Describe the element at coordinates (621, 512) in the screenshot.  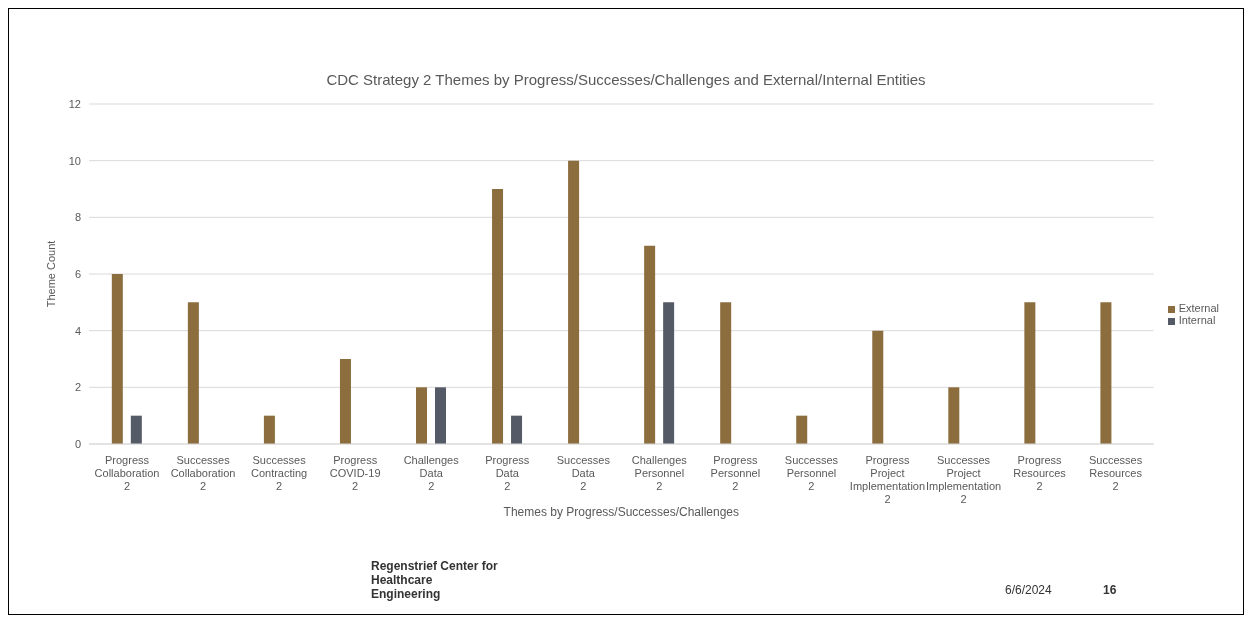
I see `x-axis-title: Themes by Progress/Successes/Challenges` at that location.